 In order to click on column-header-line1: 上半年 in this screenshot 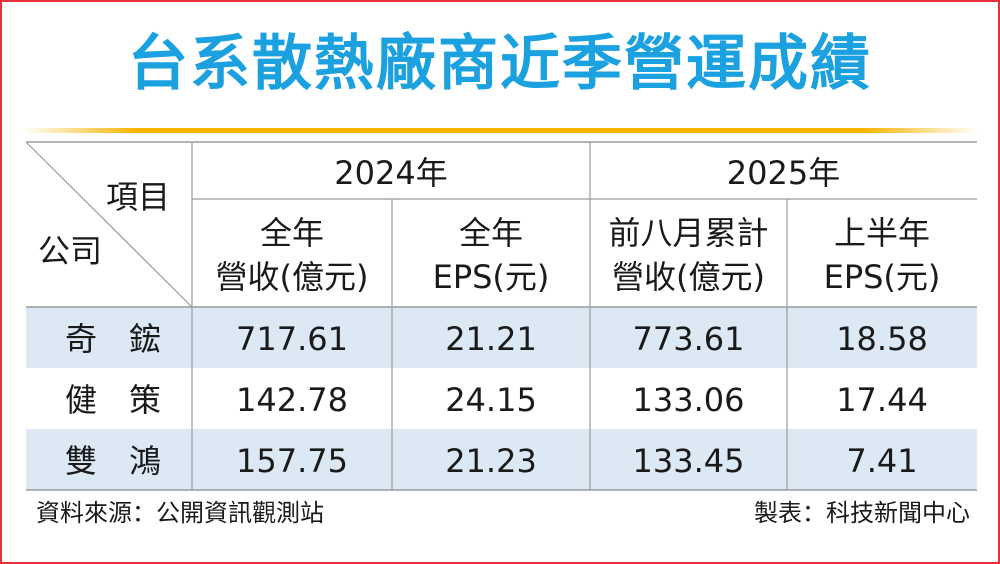, I will do `click(882, 233)`.